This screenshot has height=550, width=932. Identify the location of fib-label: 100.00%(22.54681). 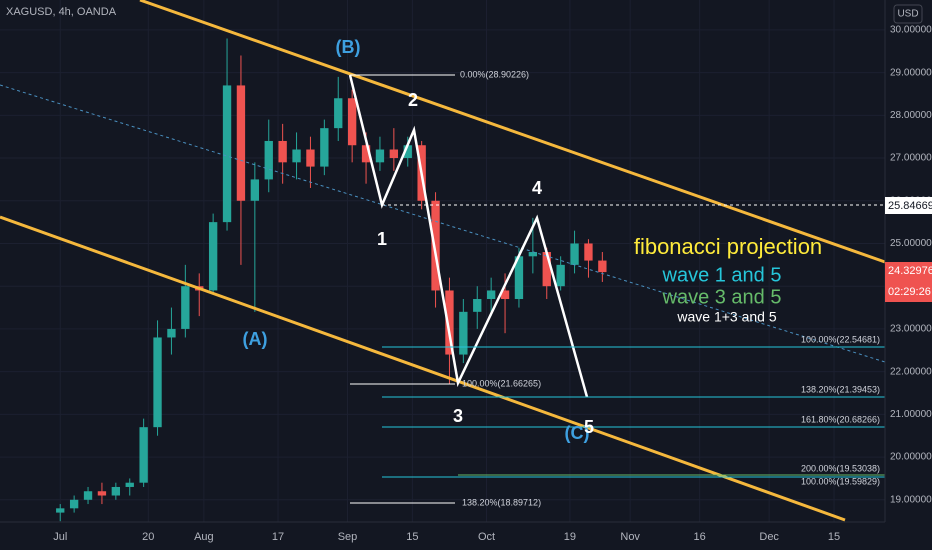
(840, 339).